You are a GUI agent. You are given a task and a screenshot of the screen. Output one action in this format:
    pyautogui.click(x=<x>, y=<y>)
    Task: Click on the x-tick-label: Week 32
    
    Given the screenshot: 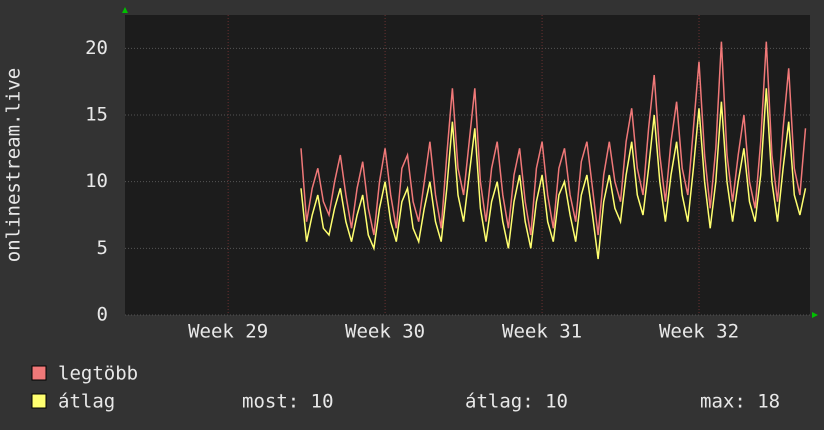 What is the action you would take?
    pyautogui.click(x=699, y=332)
    